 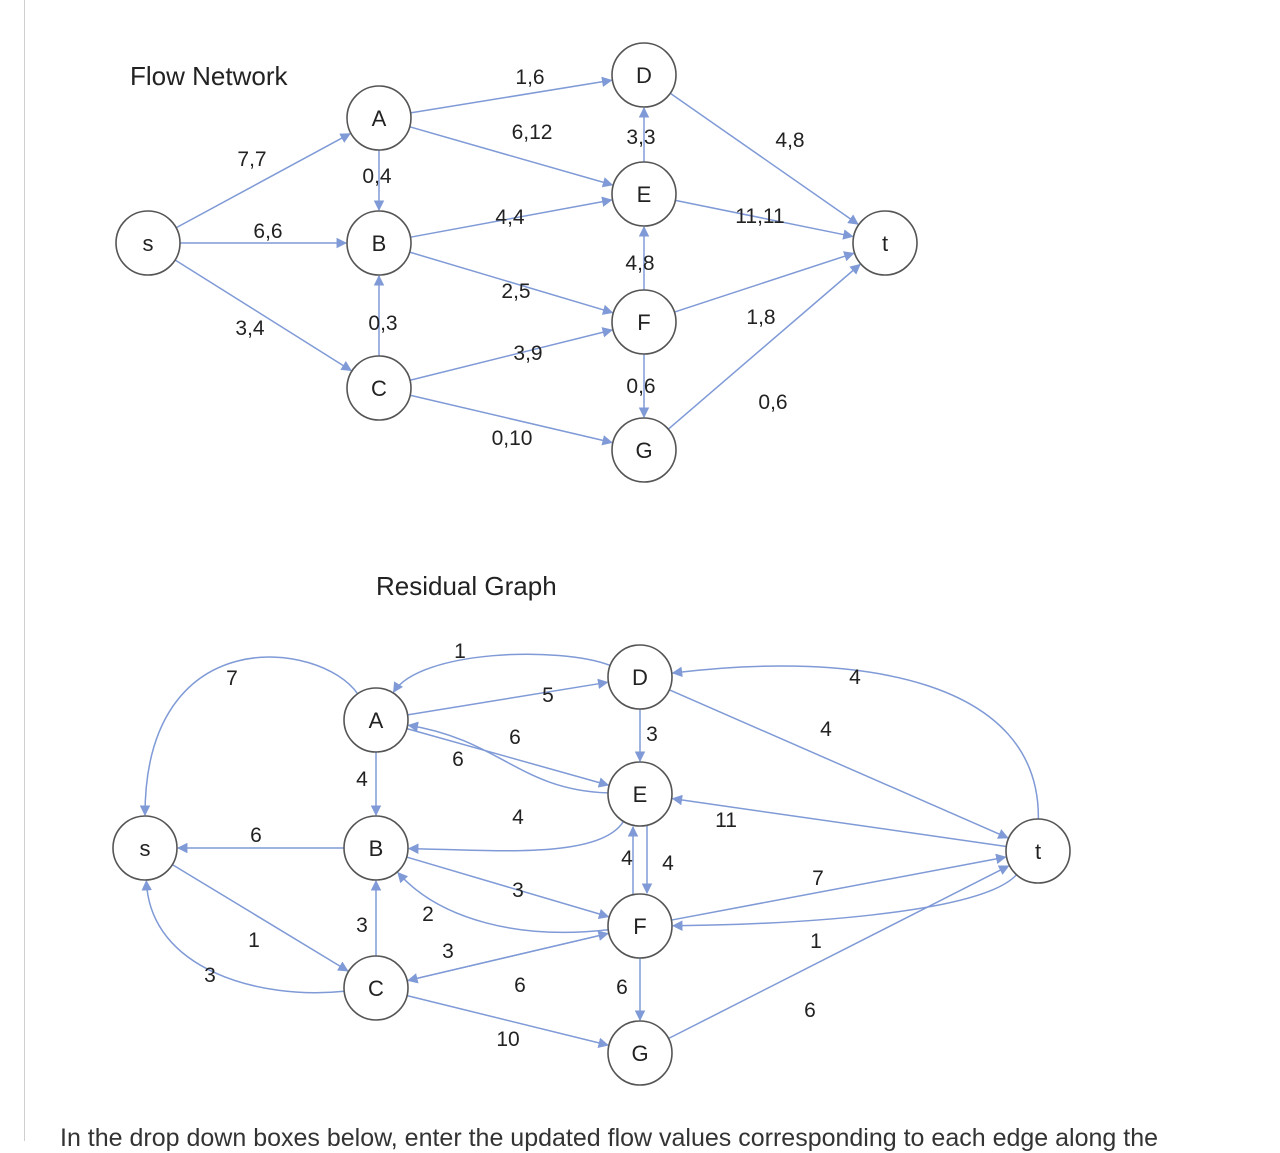 I want to click on node-circle-t, so click(x=885, y=243).